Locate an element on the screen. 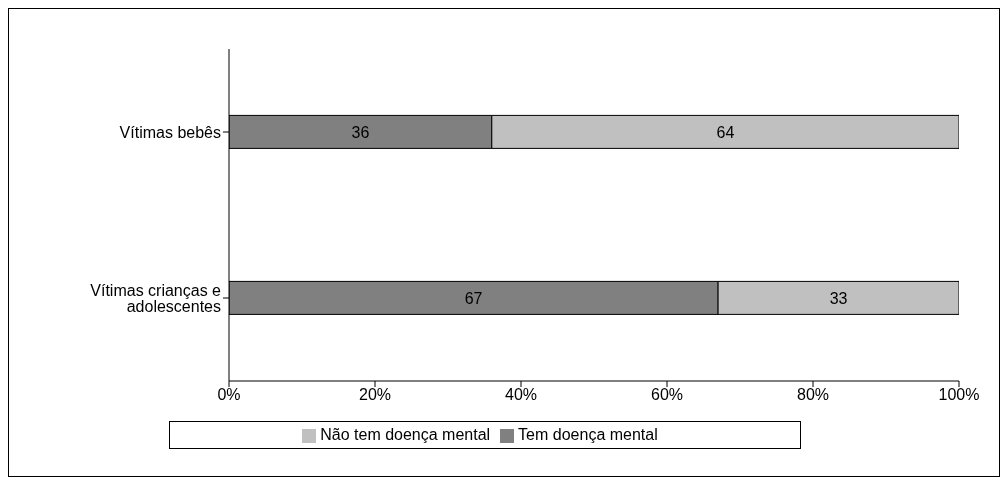  y-tick-label: Vítimas crianças e adolescentes is located at coordinates (156, 298).